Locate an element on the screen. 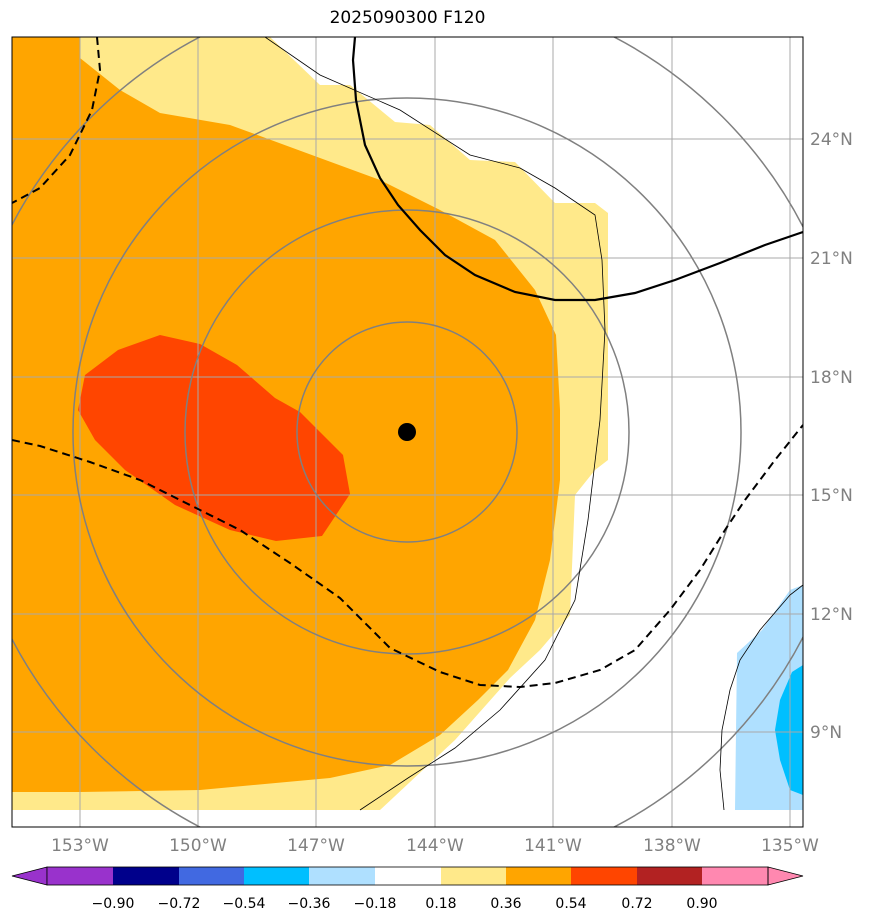  red-orange-fill-region is located at coordinates (214, 438).